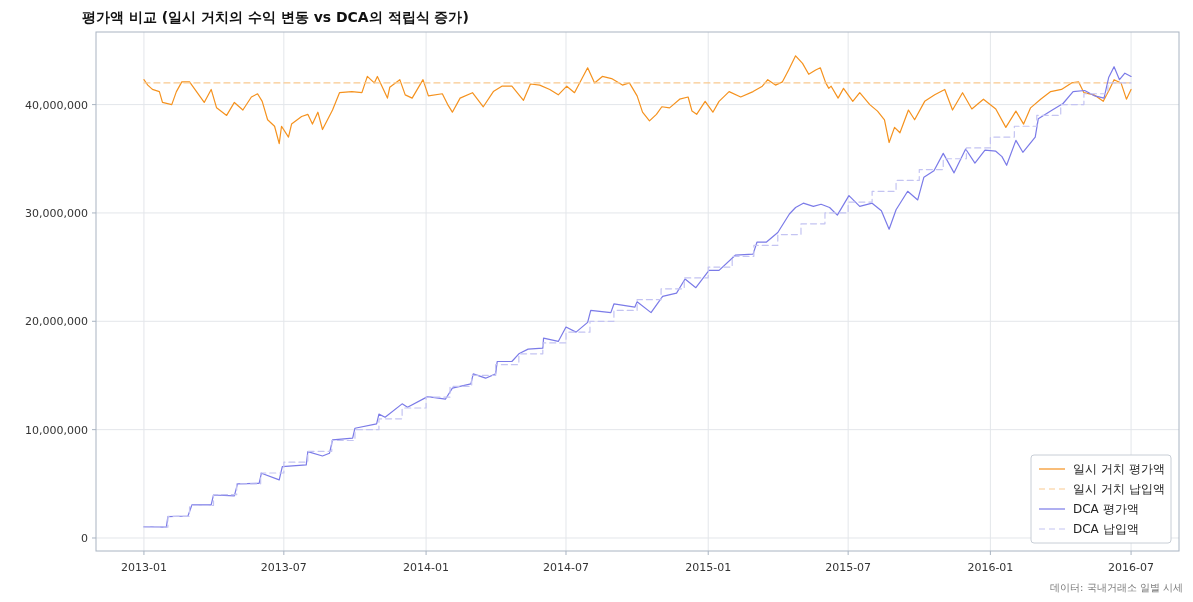 This screenshot has width=1193, height=602. Describe the element at coordinates (1119, 469) in the screenshot. I see `legend-label: 일시 거치 평가액` at that location.